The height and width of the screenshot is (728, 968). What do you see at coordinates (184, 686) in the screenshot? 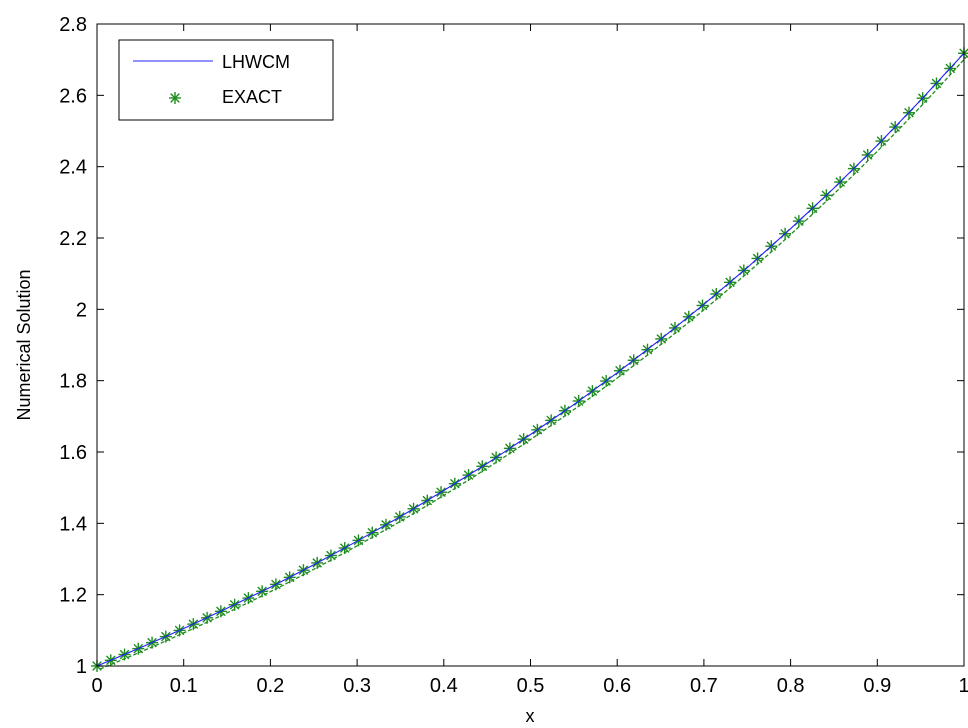
I see `x-tick-label-1: 0.1` at bounding box center [184, 686].